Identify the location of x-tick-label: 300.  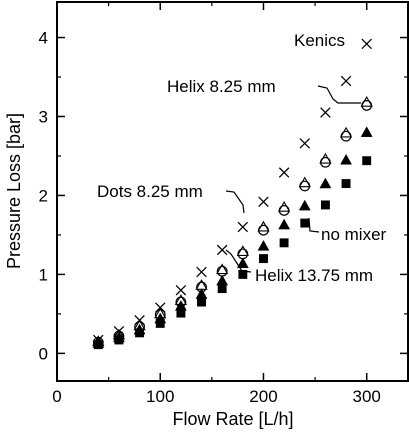
(367, 396).